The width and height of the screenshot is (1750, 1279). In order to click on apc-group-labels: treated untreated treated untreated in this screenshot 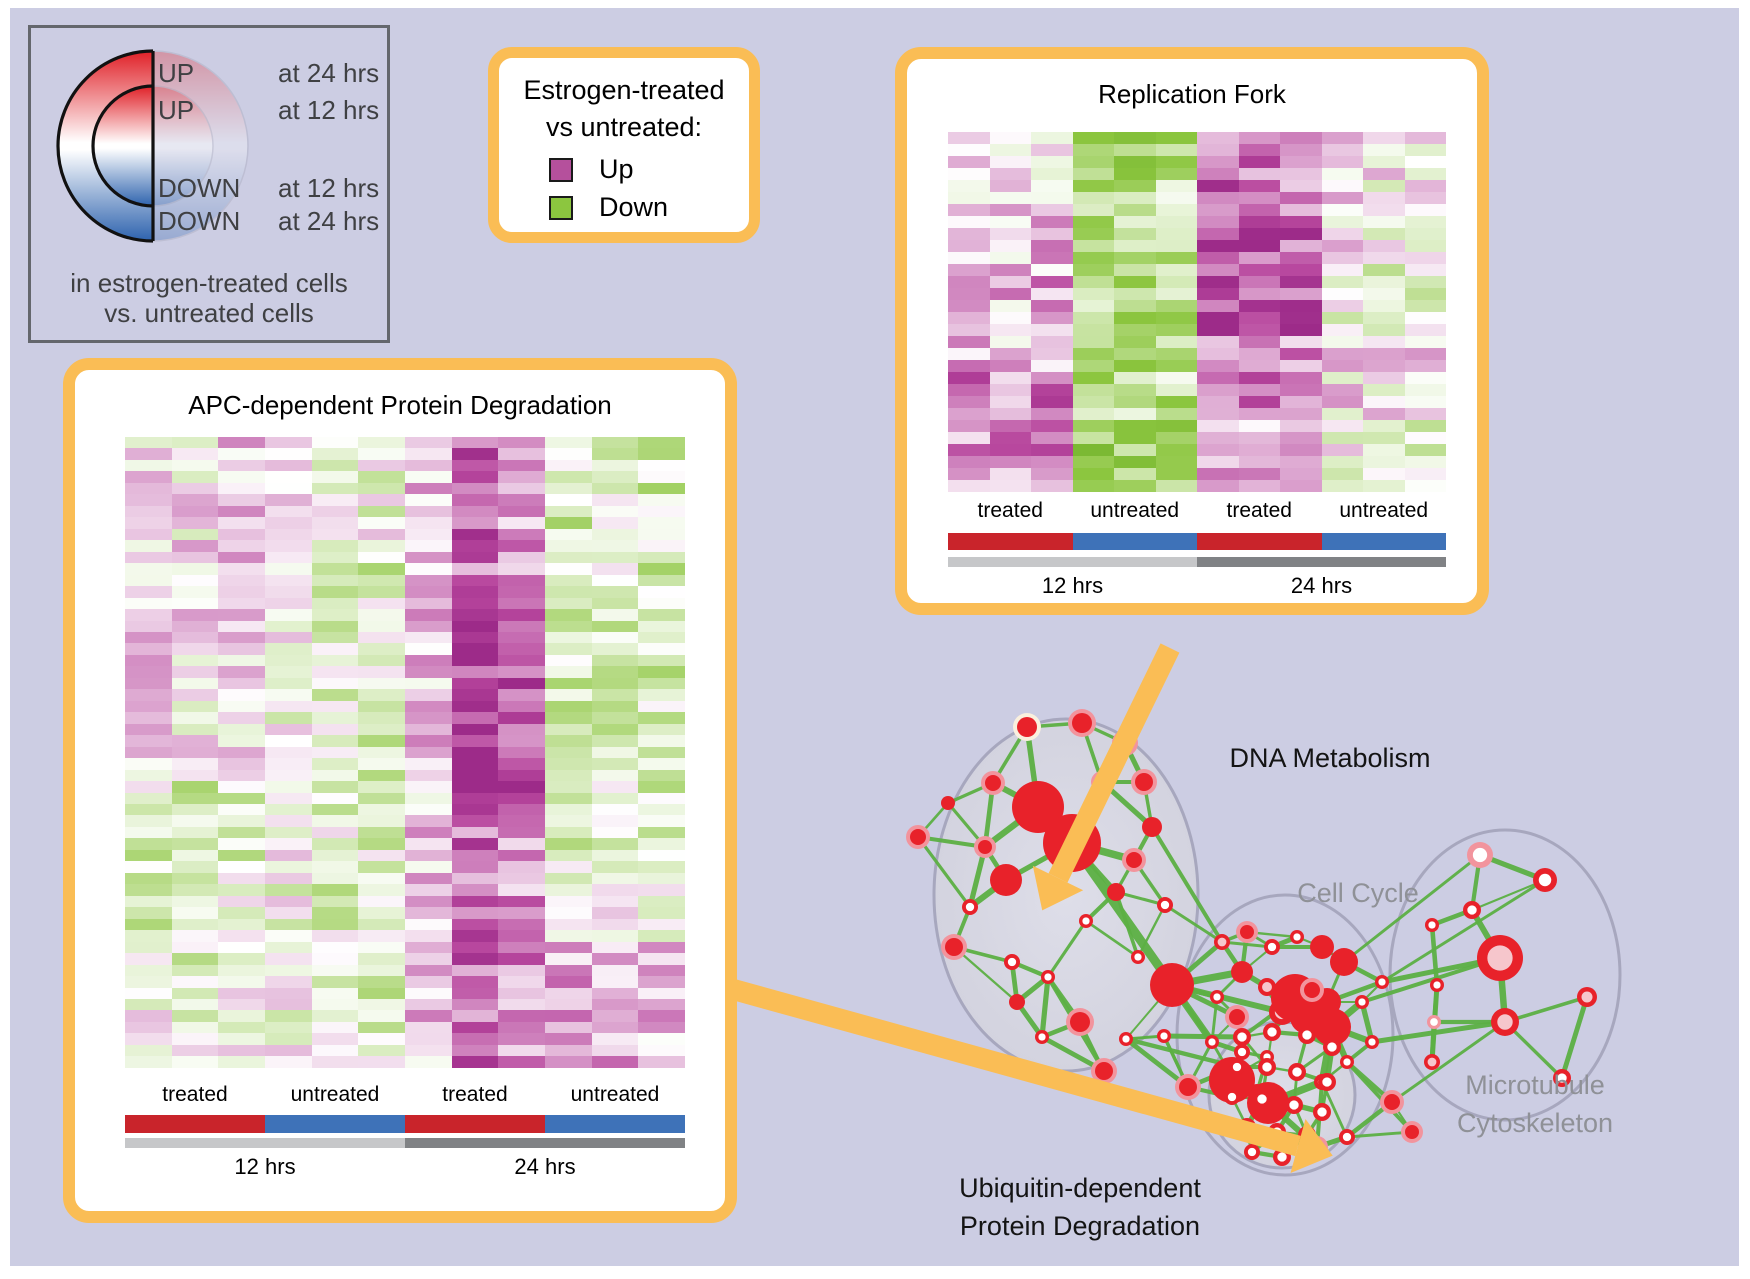, I will do `click(405, 1095)`.